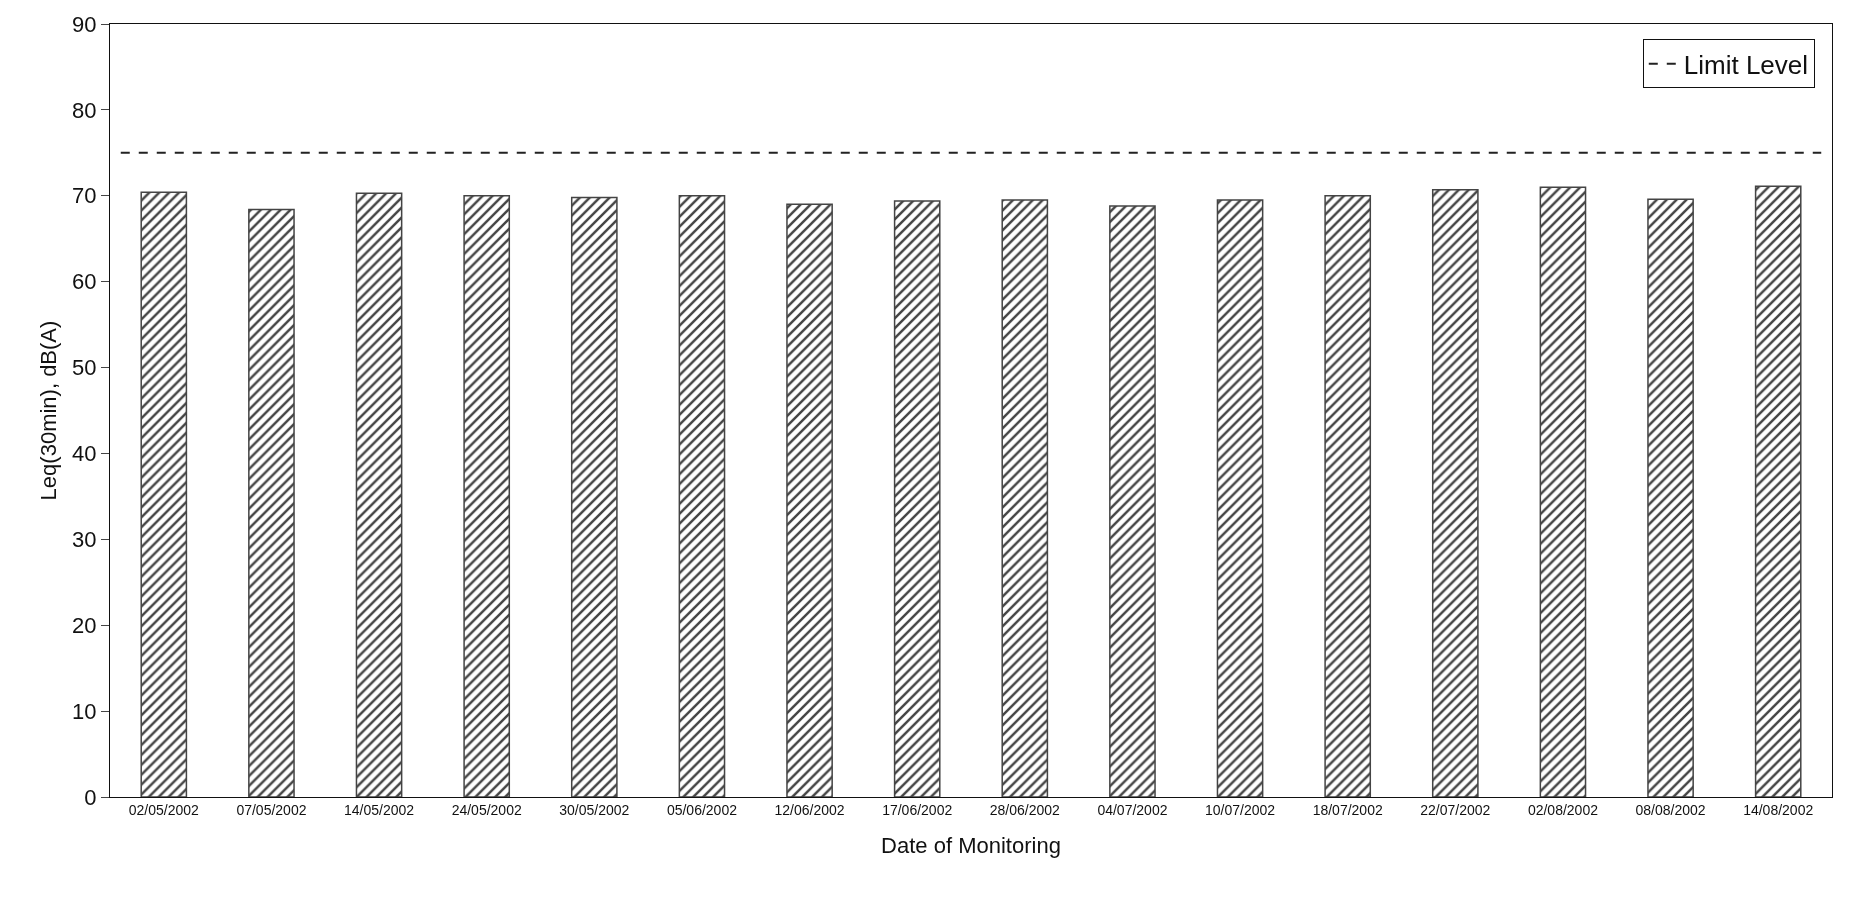  Describe the element at coordinates (90, 797) in the screenshot. I see `y-tick-label: 0` at that location.